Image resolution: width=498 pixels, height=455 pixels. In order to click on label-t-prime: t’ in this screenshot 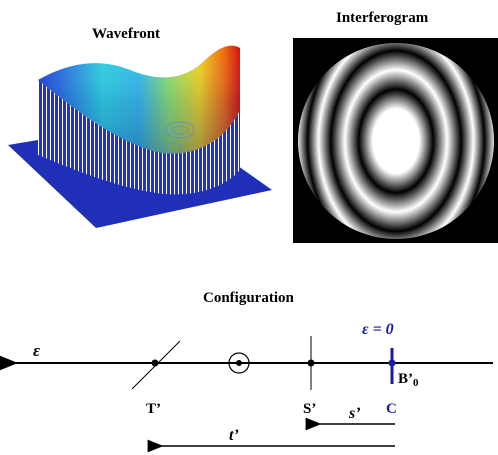, I will do `click(234, 435)`.